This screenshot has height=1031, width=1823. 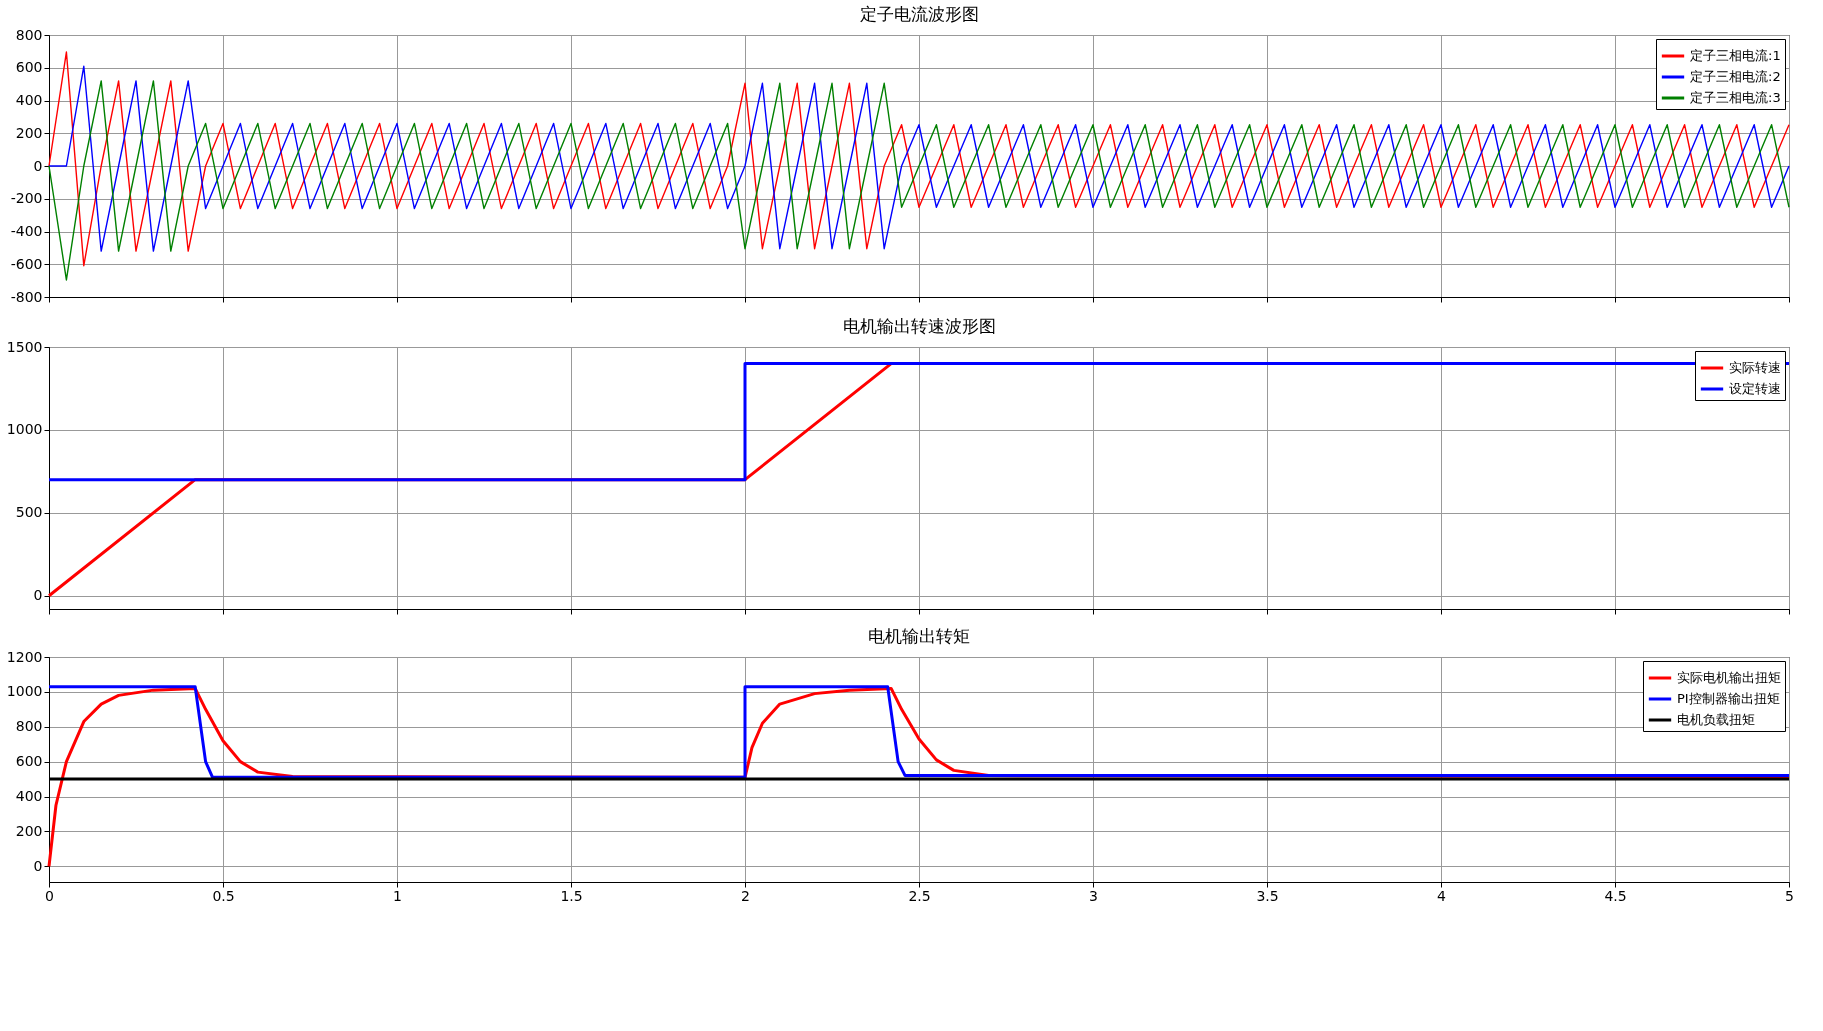 I want to click on chart-title: 电机输出转速波形图, so click(x=919, y=326).